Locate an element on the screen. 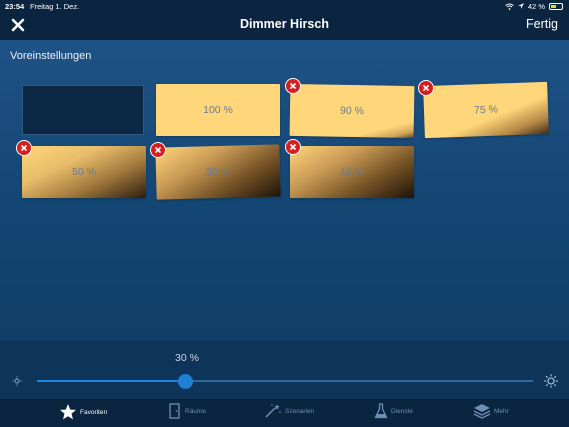  preset-label: 90 % is located at coordinates (352, 111).